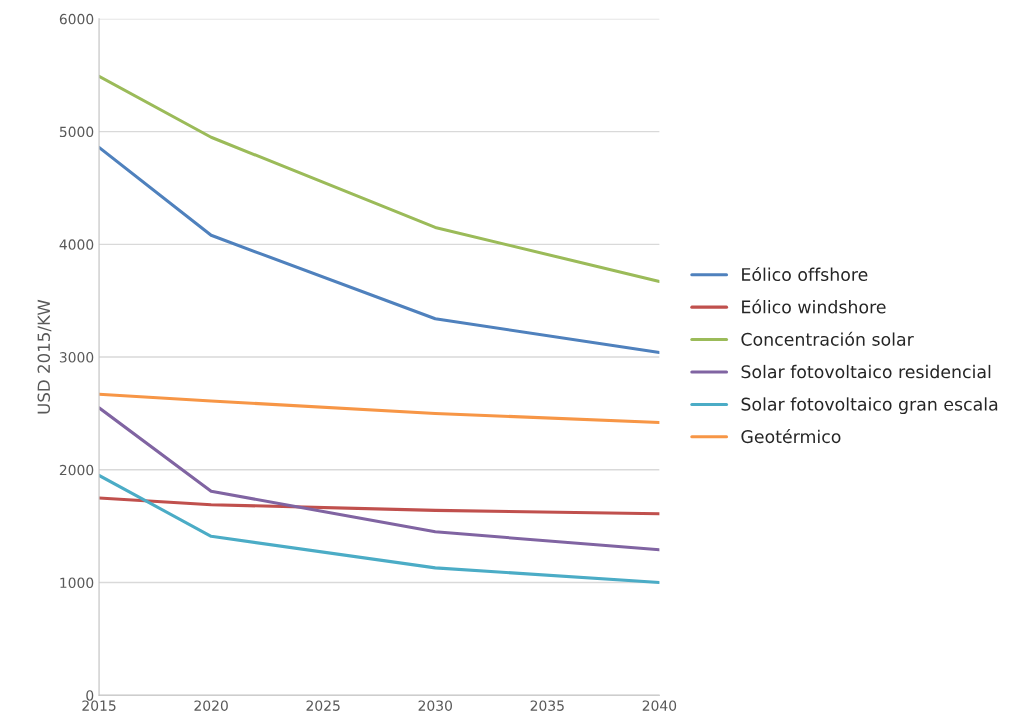  What do you see at coordinates (805, 274) in the screenshot?
I see `legend-label: Eólico offshore` at bounding box center [805, 274].